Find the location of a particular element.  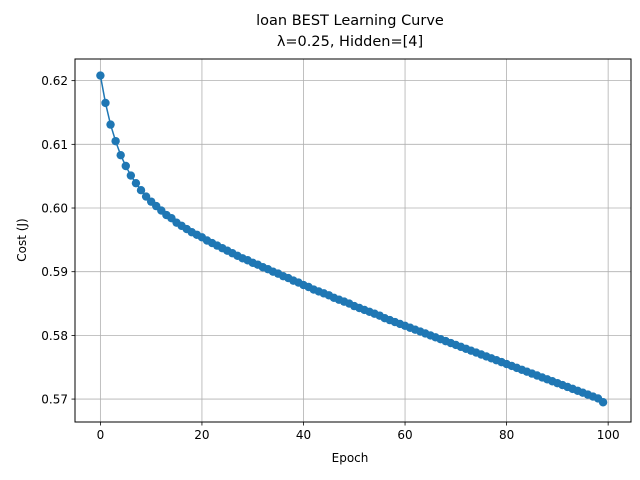

y-tick-label: 0.57 is located at coordinates (54, 400).